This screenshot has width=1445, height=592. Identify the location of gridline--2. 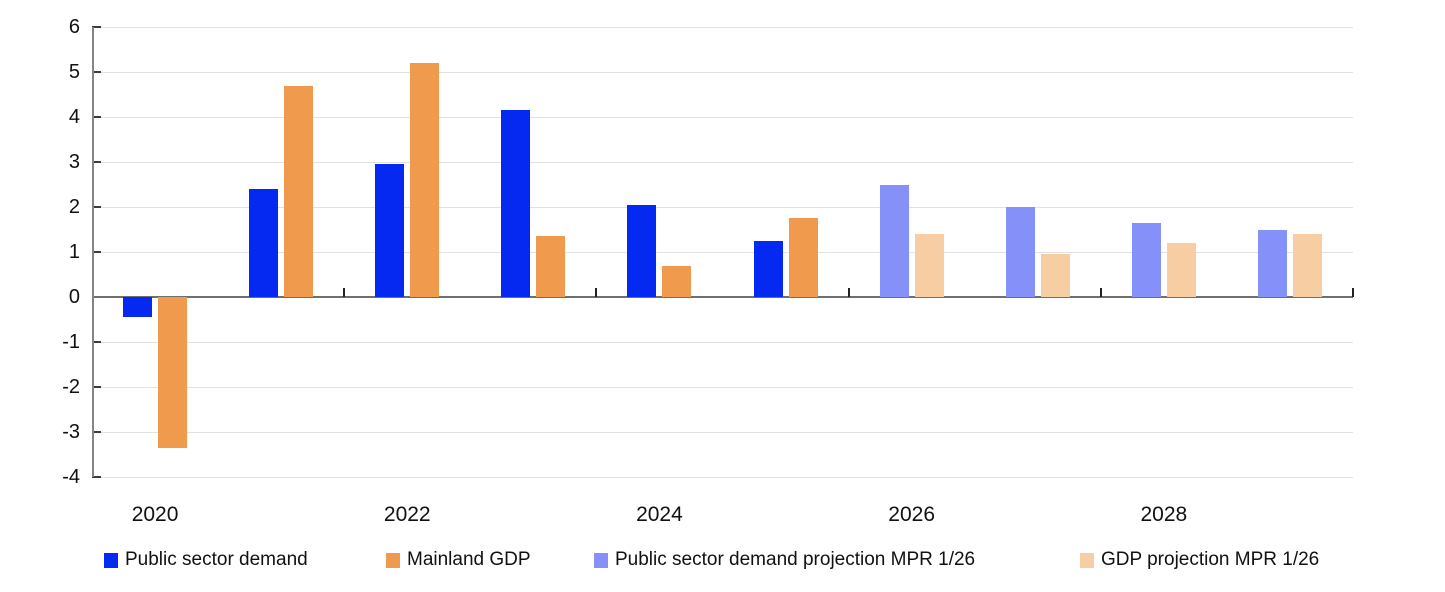
(722, 387).